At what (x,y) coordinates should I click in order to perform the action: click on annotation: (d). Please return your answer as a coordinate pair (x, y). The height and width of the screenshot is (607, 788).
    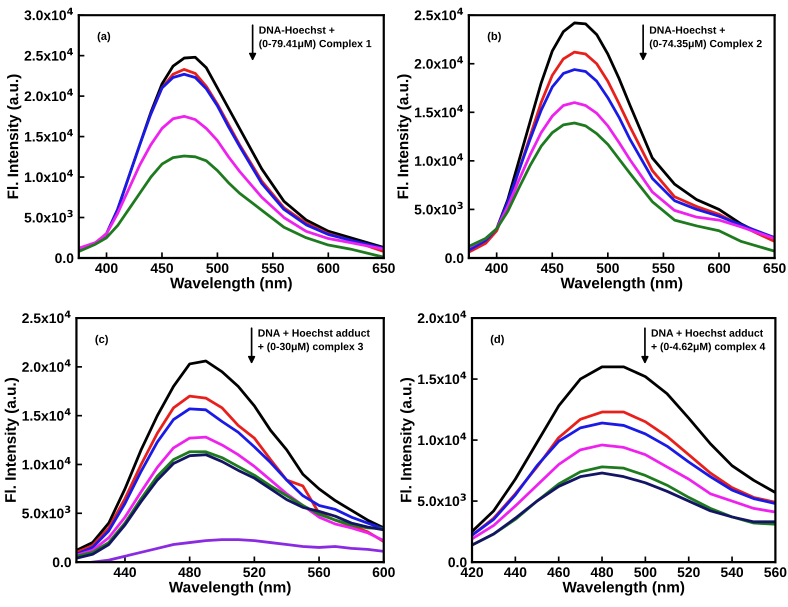
    Looking at the image, I should click on (497, 340).